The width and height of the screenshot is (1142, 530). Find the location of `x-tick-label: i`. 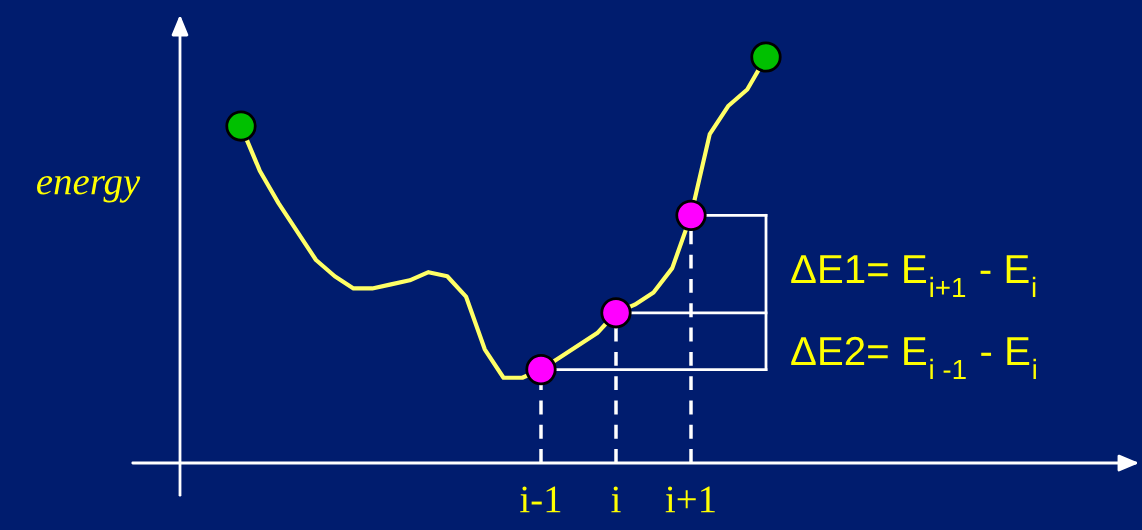

x-tick-label: i is located at coordinates (616, 499).